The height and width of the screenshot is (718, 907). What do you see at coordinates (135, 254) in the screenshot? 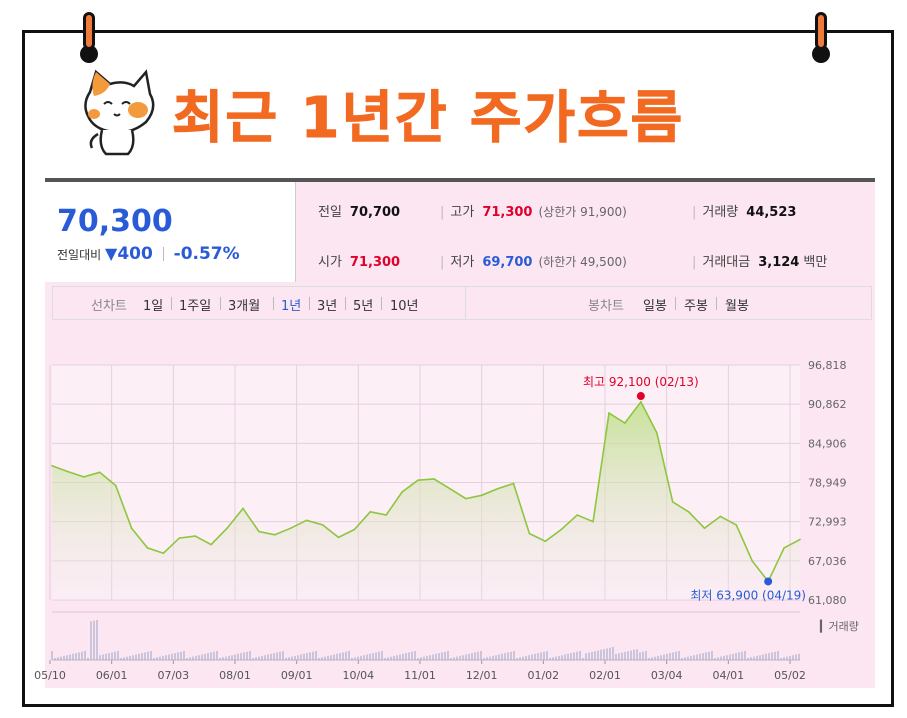
I see `change-value: 400` at bounding box center [135, 254].